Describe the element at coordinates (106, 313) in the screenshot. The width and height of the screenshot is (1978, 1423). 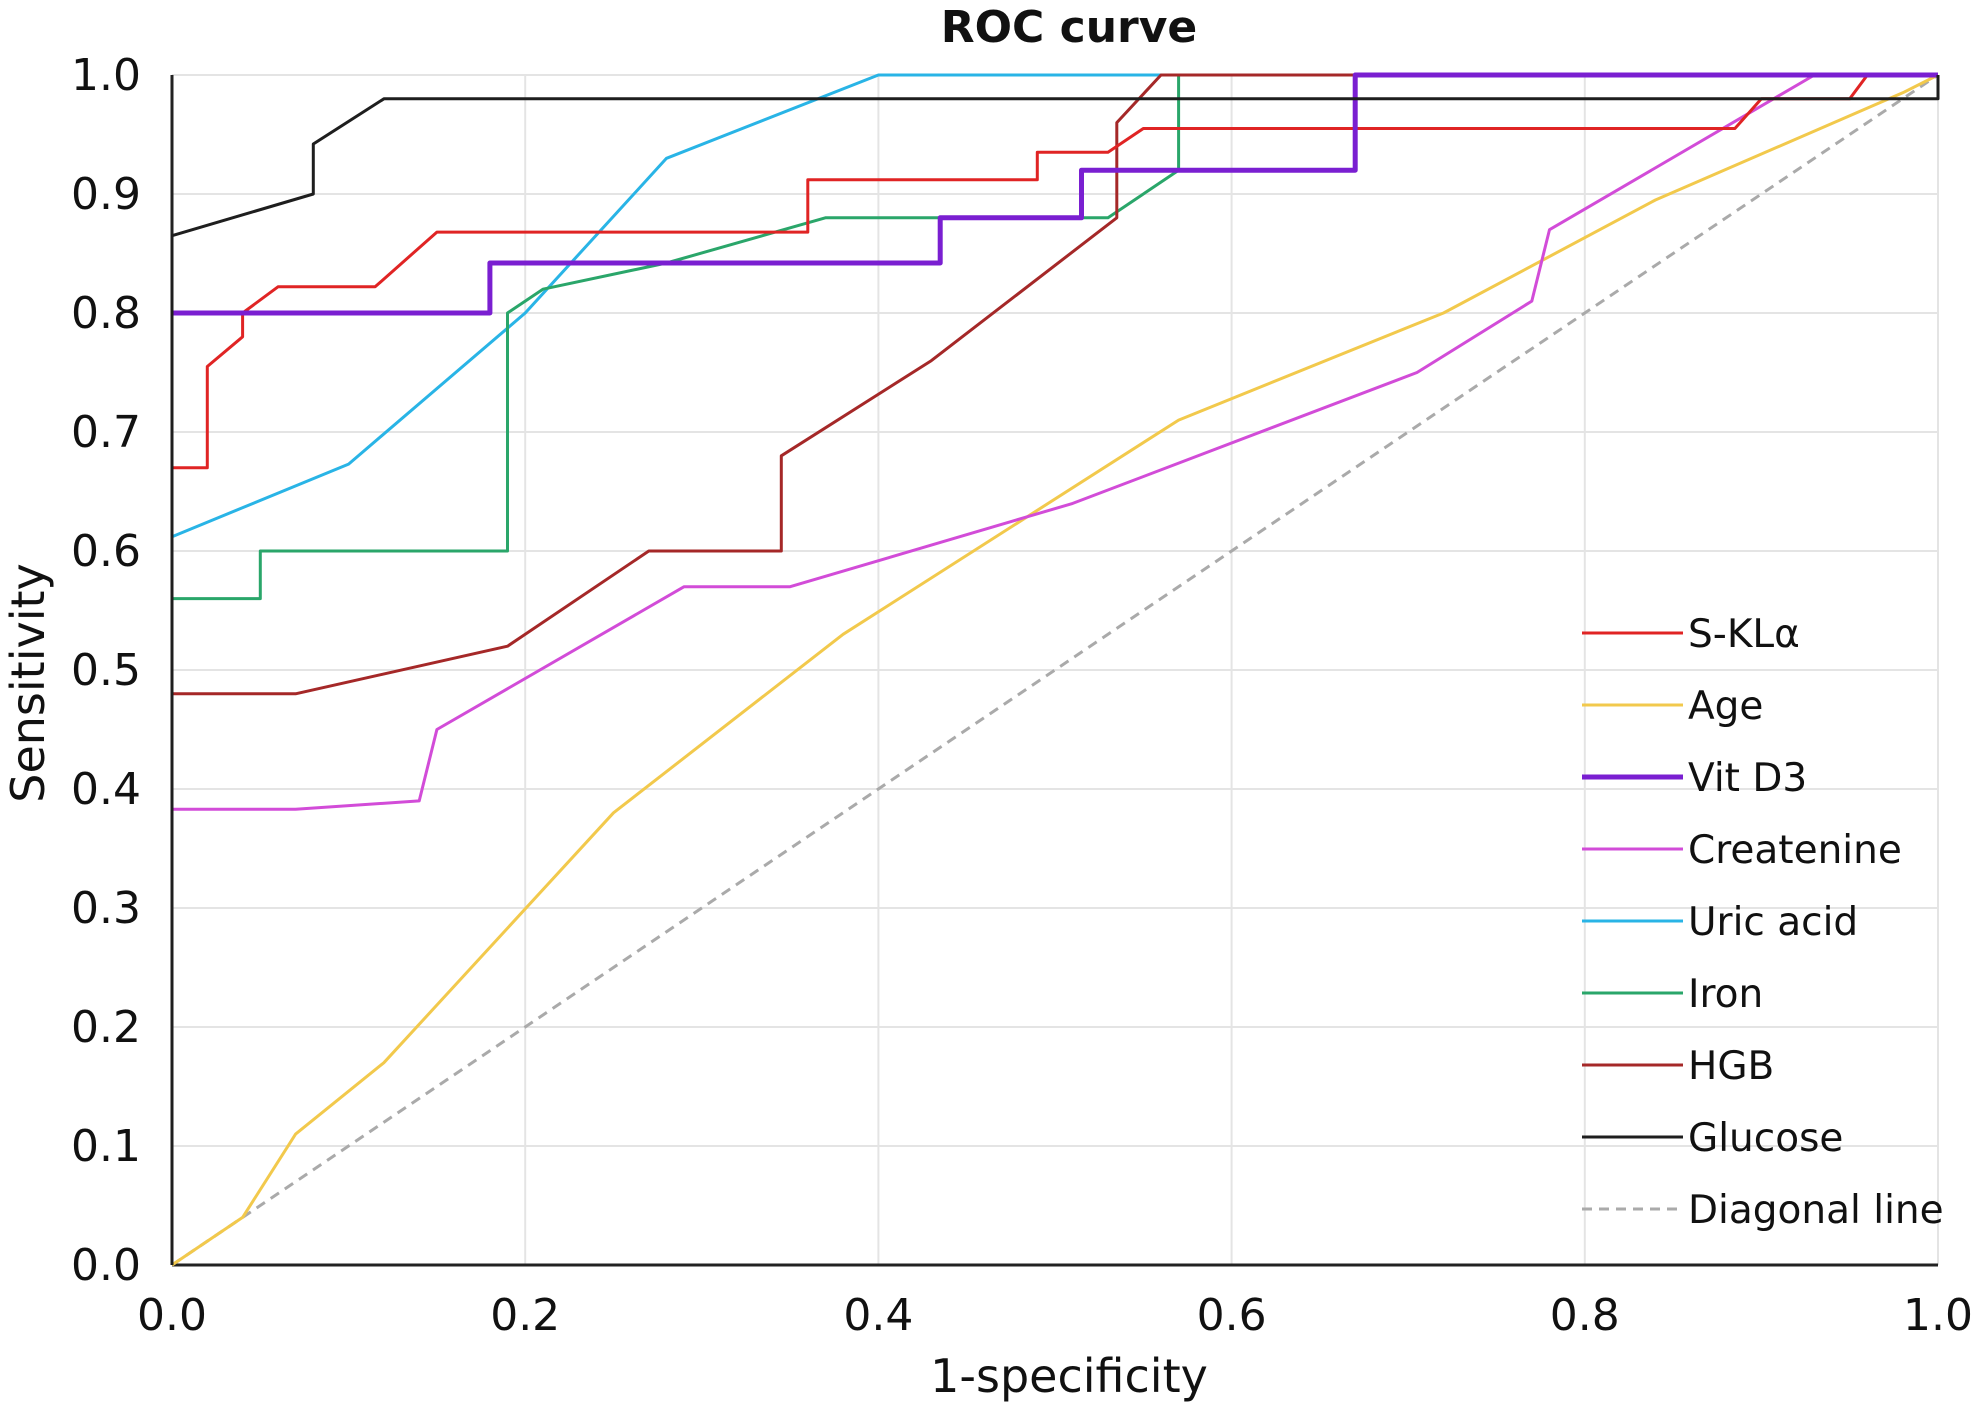
I see `y-tick-label: 0.8` at that location.